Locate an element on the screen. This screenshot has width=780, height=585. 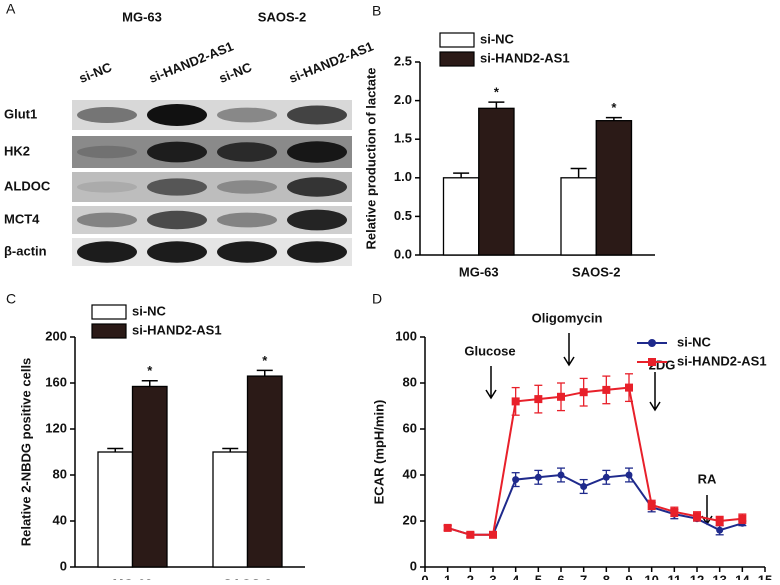
row-label: MCT4 is located at coordinates (22, 218).